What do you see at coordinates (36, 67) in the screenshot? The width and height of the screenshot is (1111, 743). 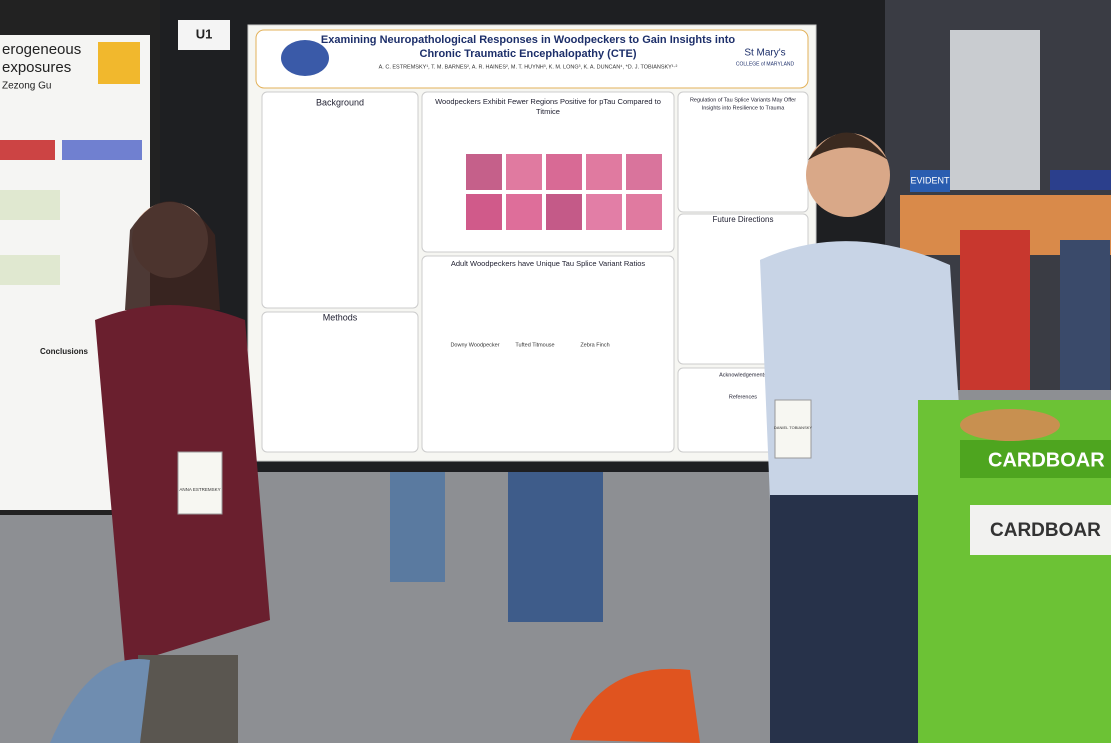 I see `left-title: exposures` at bounding box center [36, 67].